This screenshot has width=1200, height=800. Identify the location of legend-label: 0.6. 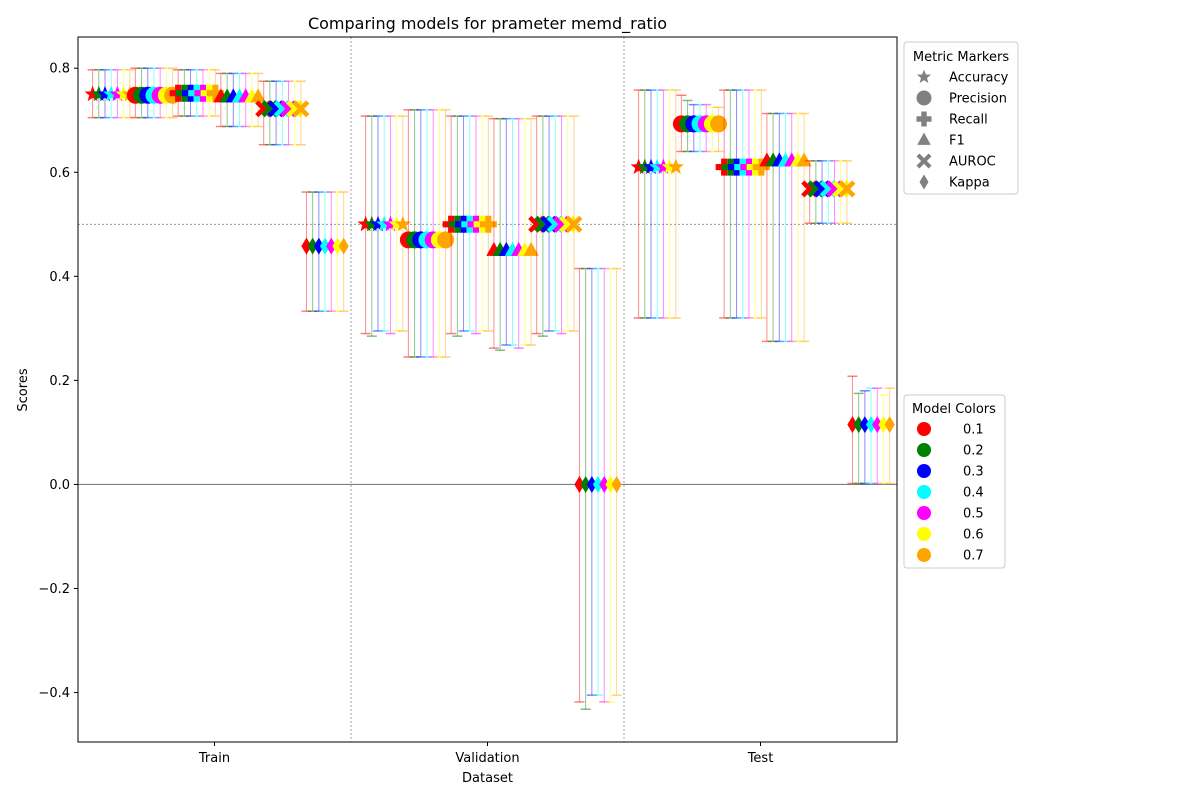
(973, 535).